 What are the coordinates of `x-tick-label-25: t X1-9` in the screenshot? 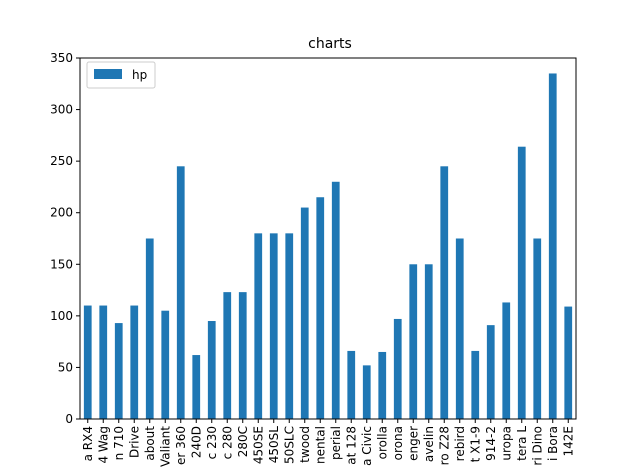 It's located at (475, 444).